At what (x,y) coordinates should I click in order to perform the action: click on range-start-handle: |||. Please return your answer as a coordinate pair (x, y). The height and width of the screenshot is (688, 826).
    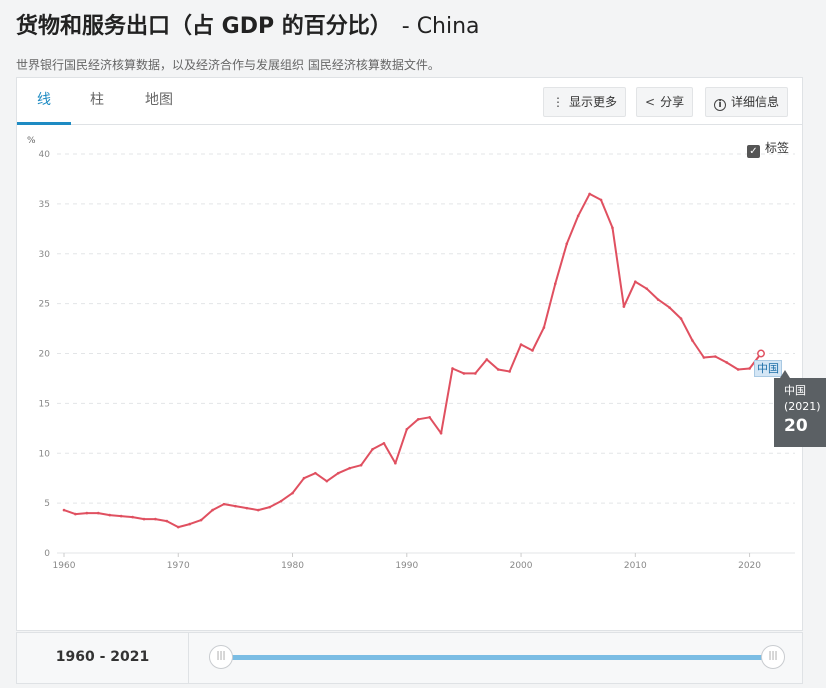
    Looking at the image, I should click on (221, 657).